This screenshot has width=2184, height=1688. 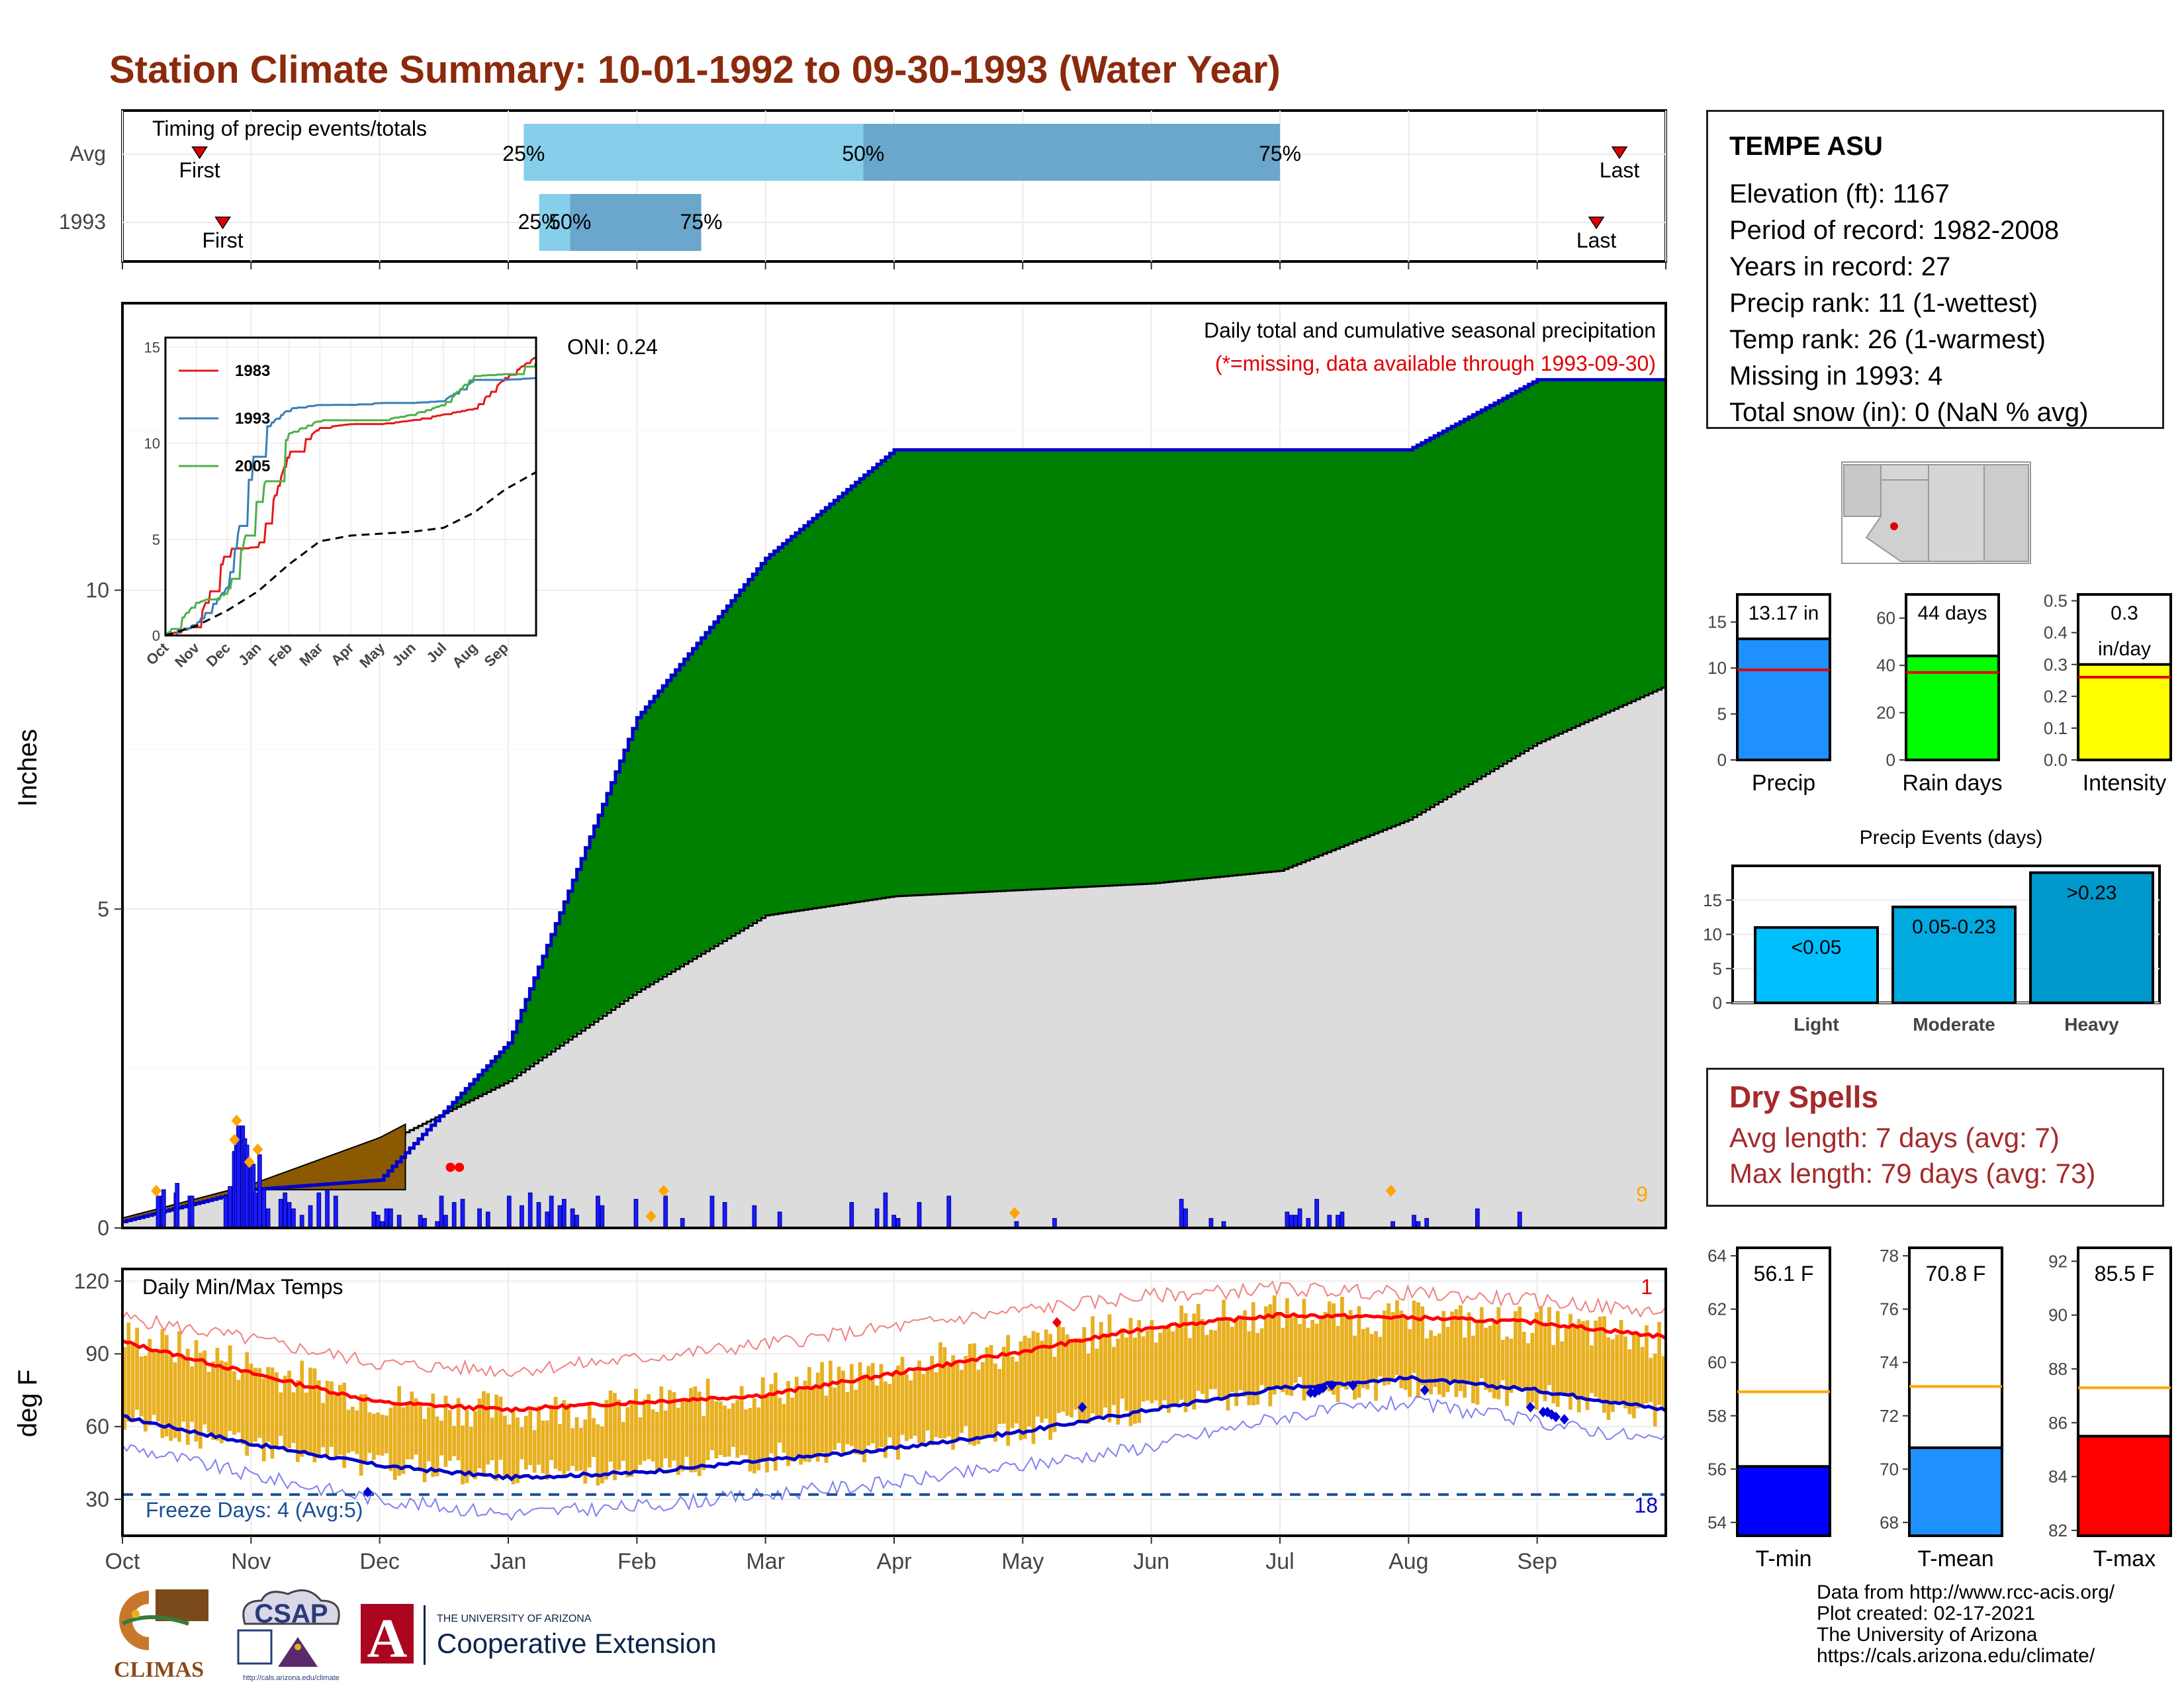 I want to click on temp-summary-tick-label: 58, so click(x=1717, y=1416).